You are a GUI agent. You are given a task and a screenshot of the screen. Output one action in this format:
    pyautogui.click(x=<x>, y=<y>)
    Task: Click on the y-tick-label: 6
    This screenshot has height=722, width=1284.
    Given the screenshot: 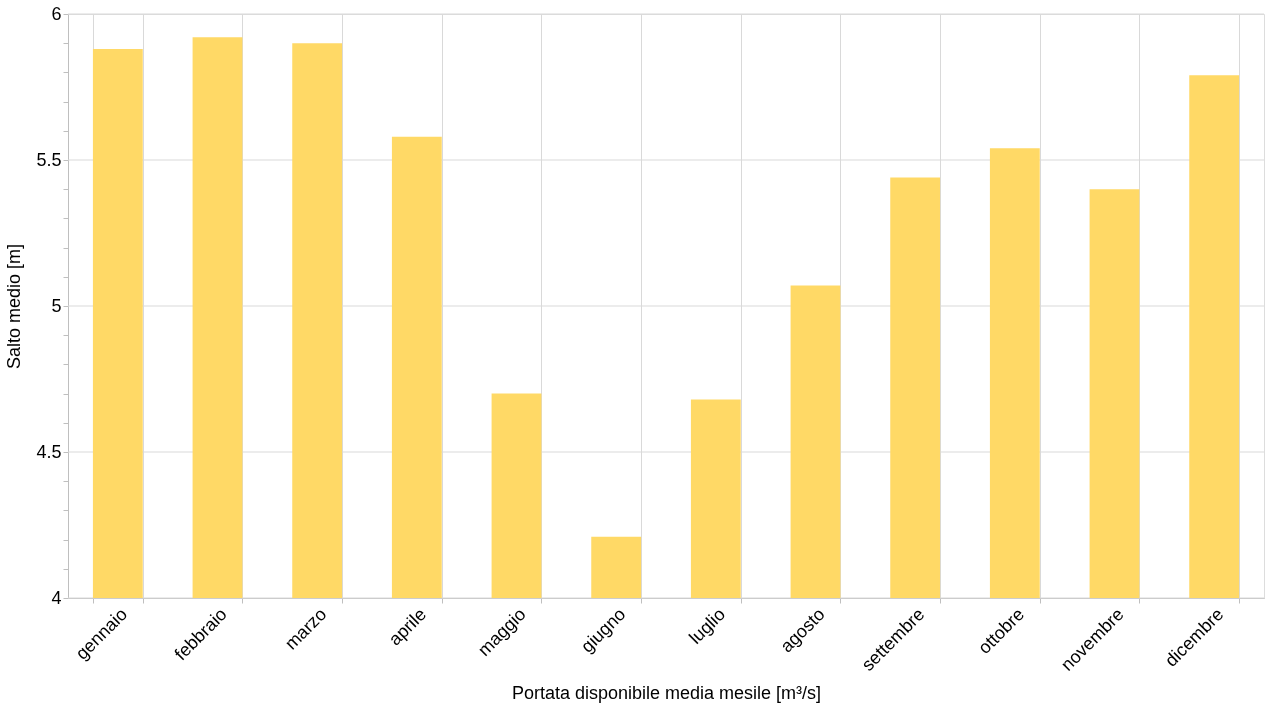 What is the action you would take?
    pyautogui.click(x=56, y=13)
    